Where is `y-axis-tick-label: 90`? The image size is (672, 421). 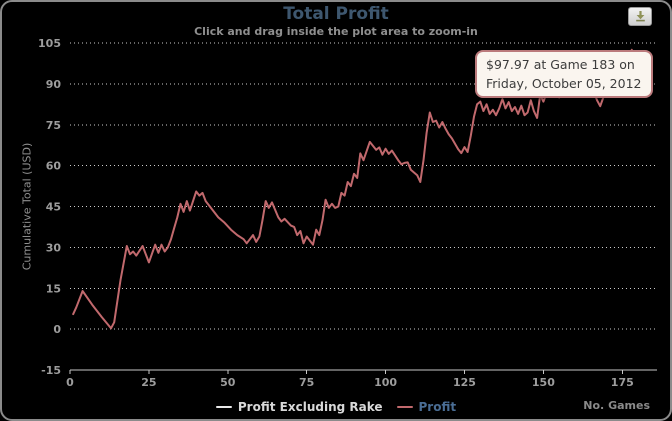 y-axis-tick-label: 90 is located at coordinates (54, 84).